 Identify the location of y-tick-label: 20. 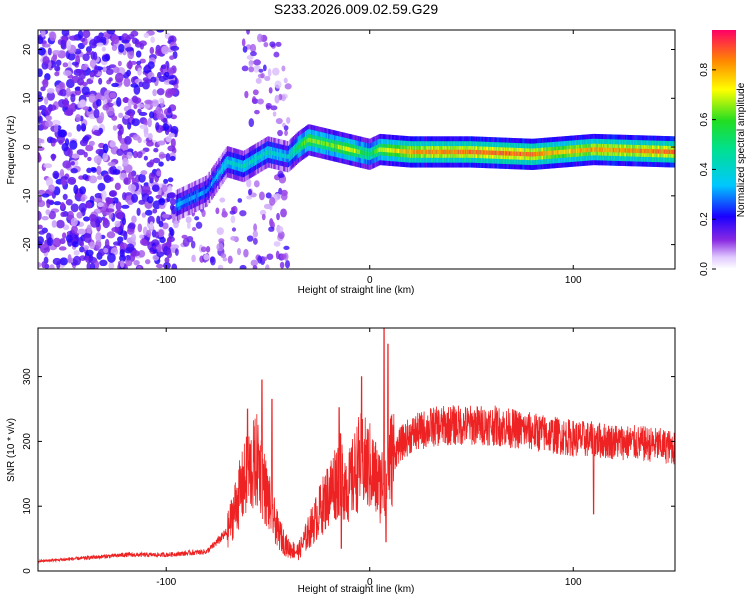
(27, 50).